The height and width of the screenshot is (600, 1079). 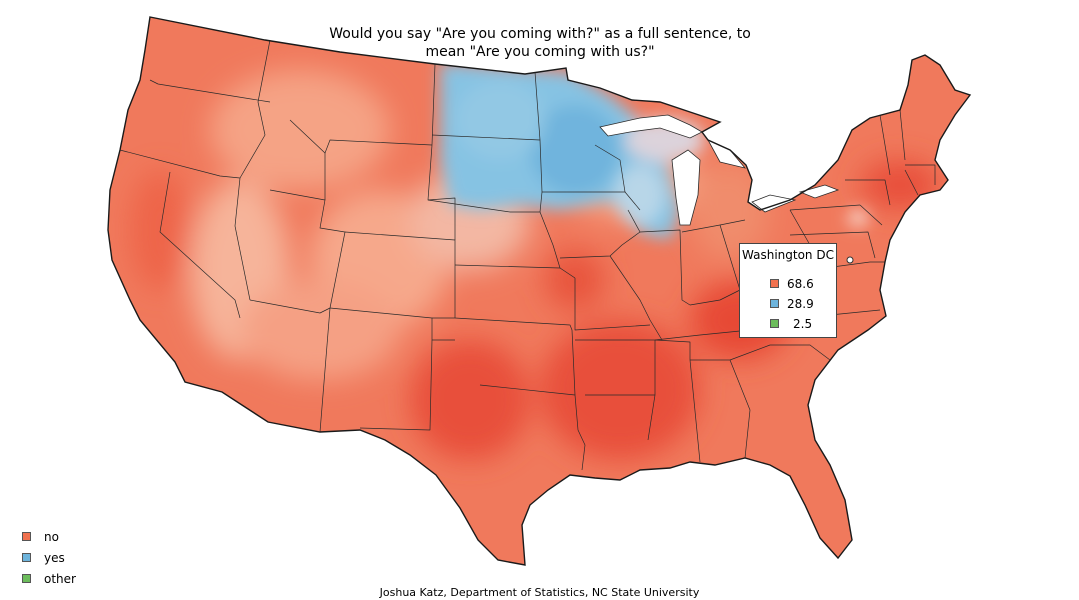 What do you see at coordinates (540, 52) in the screenshot?
I see `title-line-2: mean "Are you coming with us?"` at bounding box center [540, 52].